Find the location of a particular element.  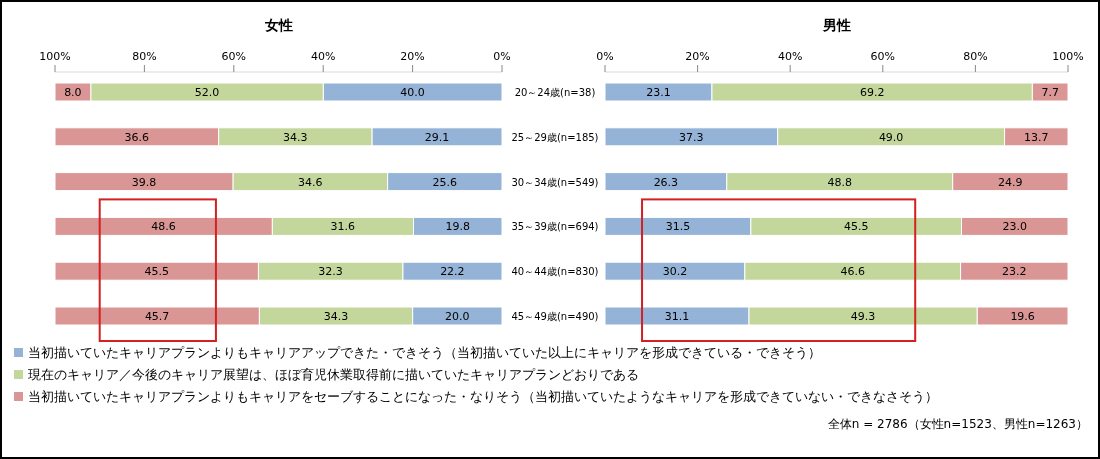

legend-label: 現在のキャリア／今後のキャリア展望は、ほぼ育児休業取得前に描いていたキャリアプランどおりである is located at coordinates (333, 374).